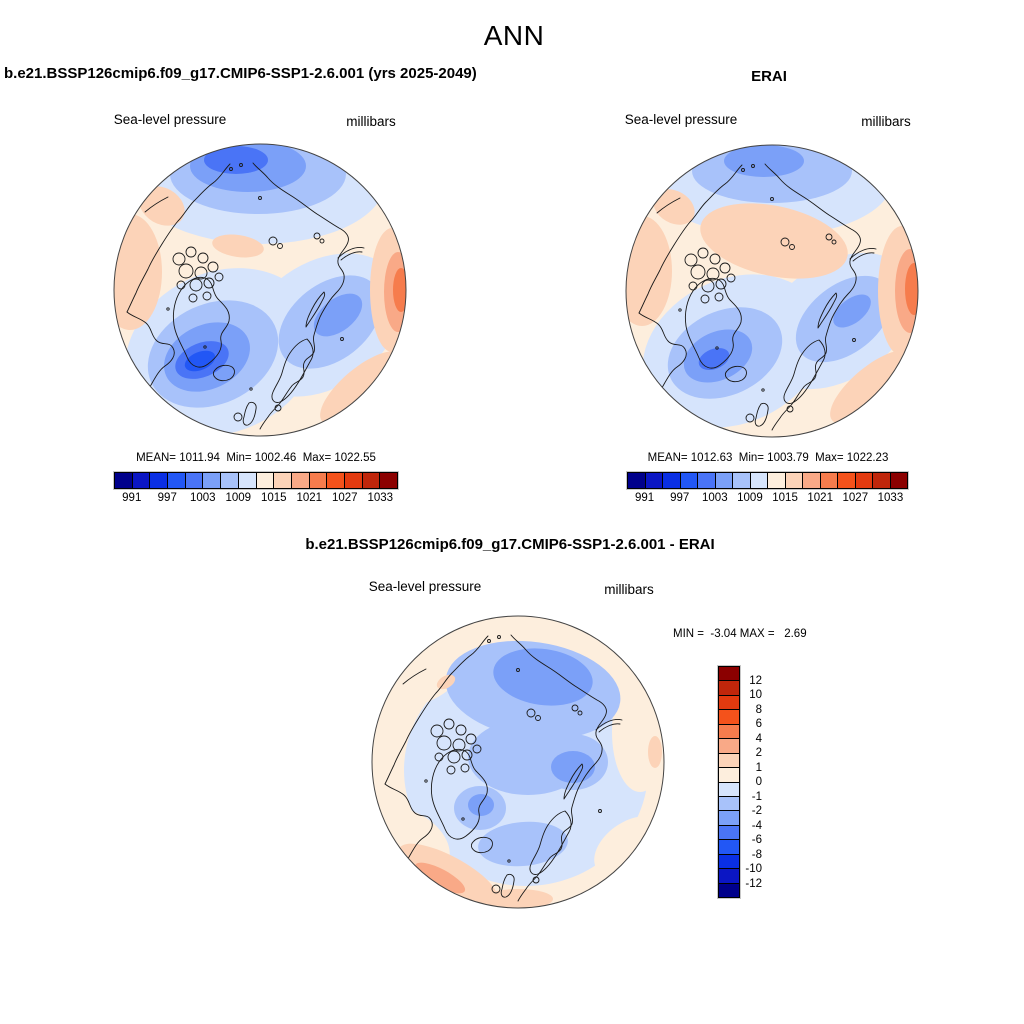 The image size is (1024, 1024). I want to click on colorbar-tick-label: -6, so click(756, 840).